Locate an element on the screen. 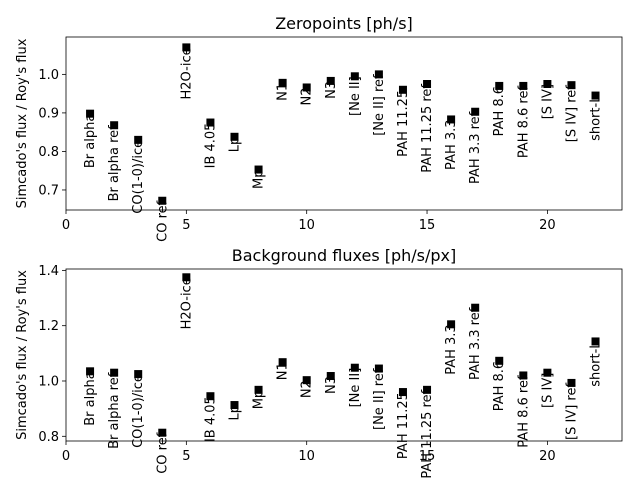 The height and width of the screenshot is (484, 640). data-label: short-L is located at coordinates (596, 364).